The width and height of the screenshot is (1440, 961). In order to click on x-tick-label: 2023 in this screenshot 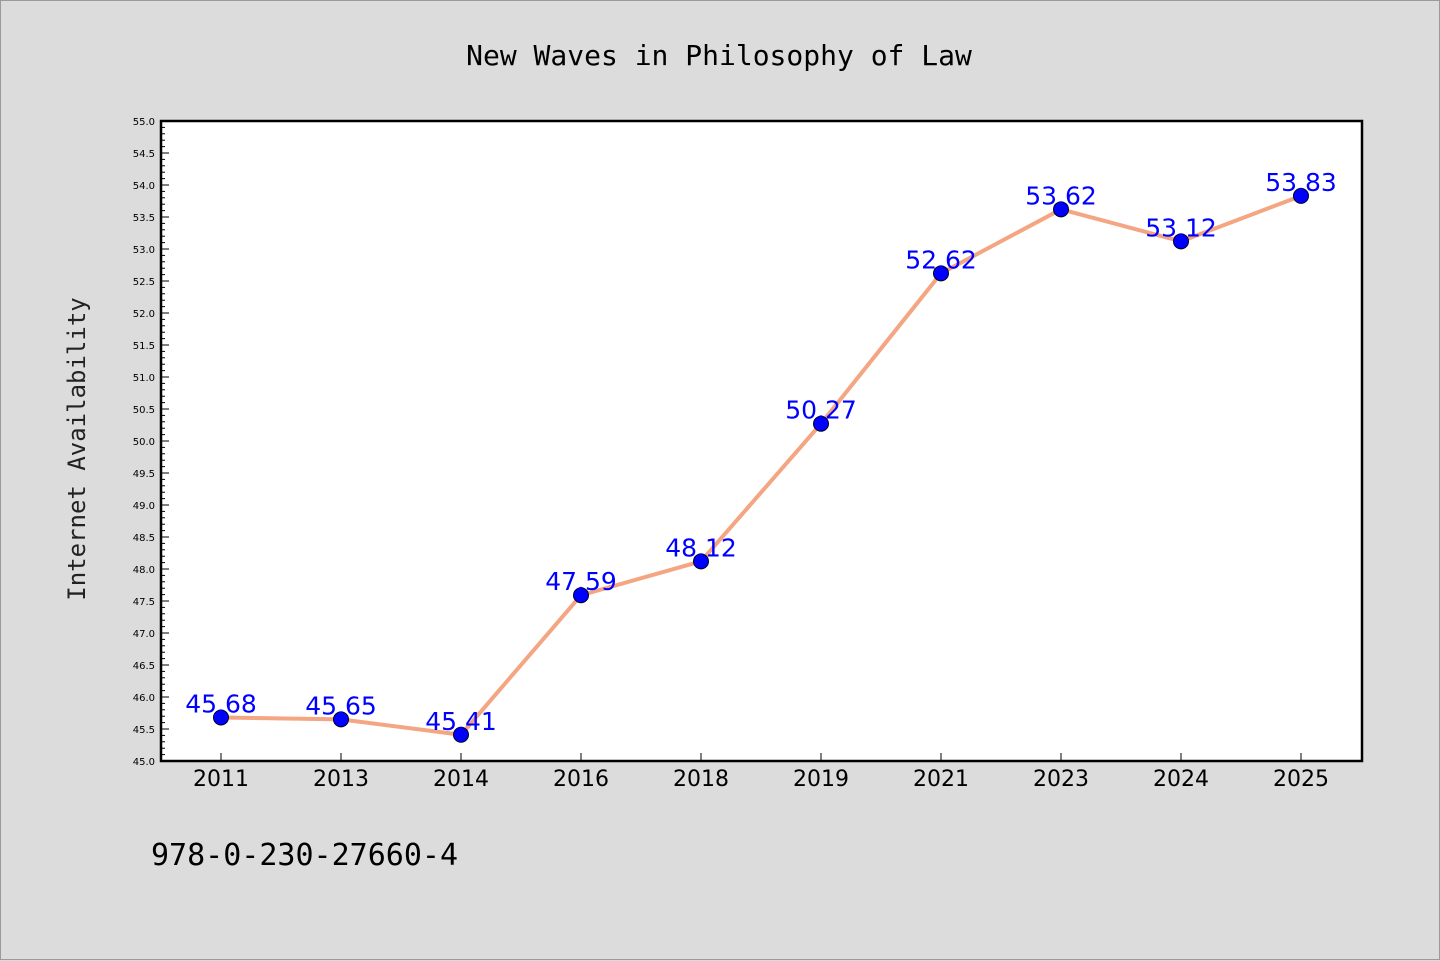, I will do `click(1061, 779)`.